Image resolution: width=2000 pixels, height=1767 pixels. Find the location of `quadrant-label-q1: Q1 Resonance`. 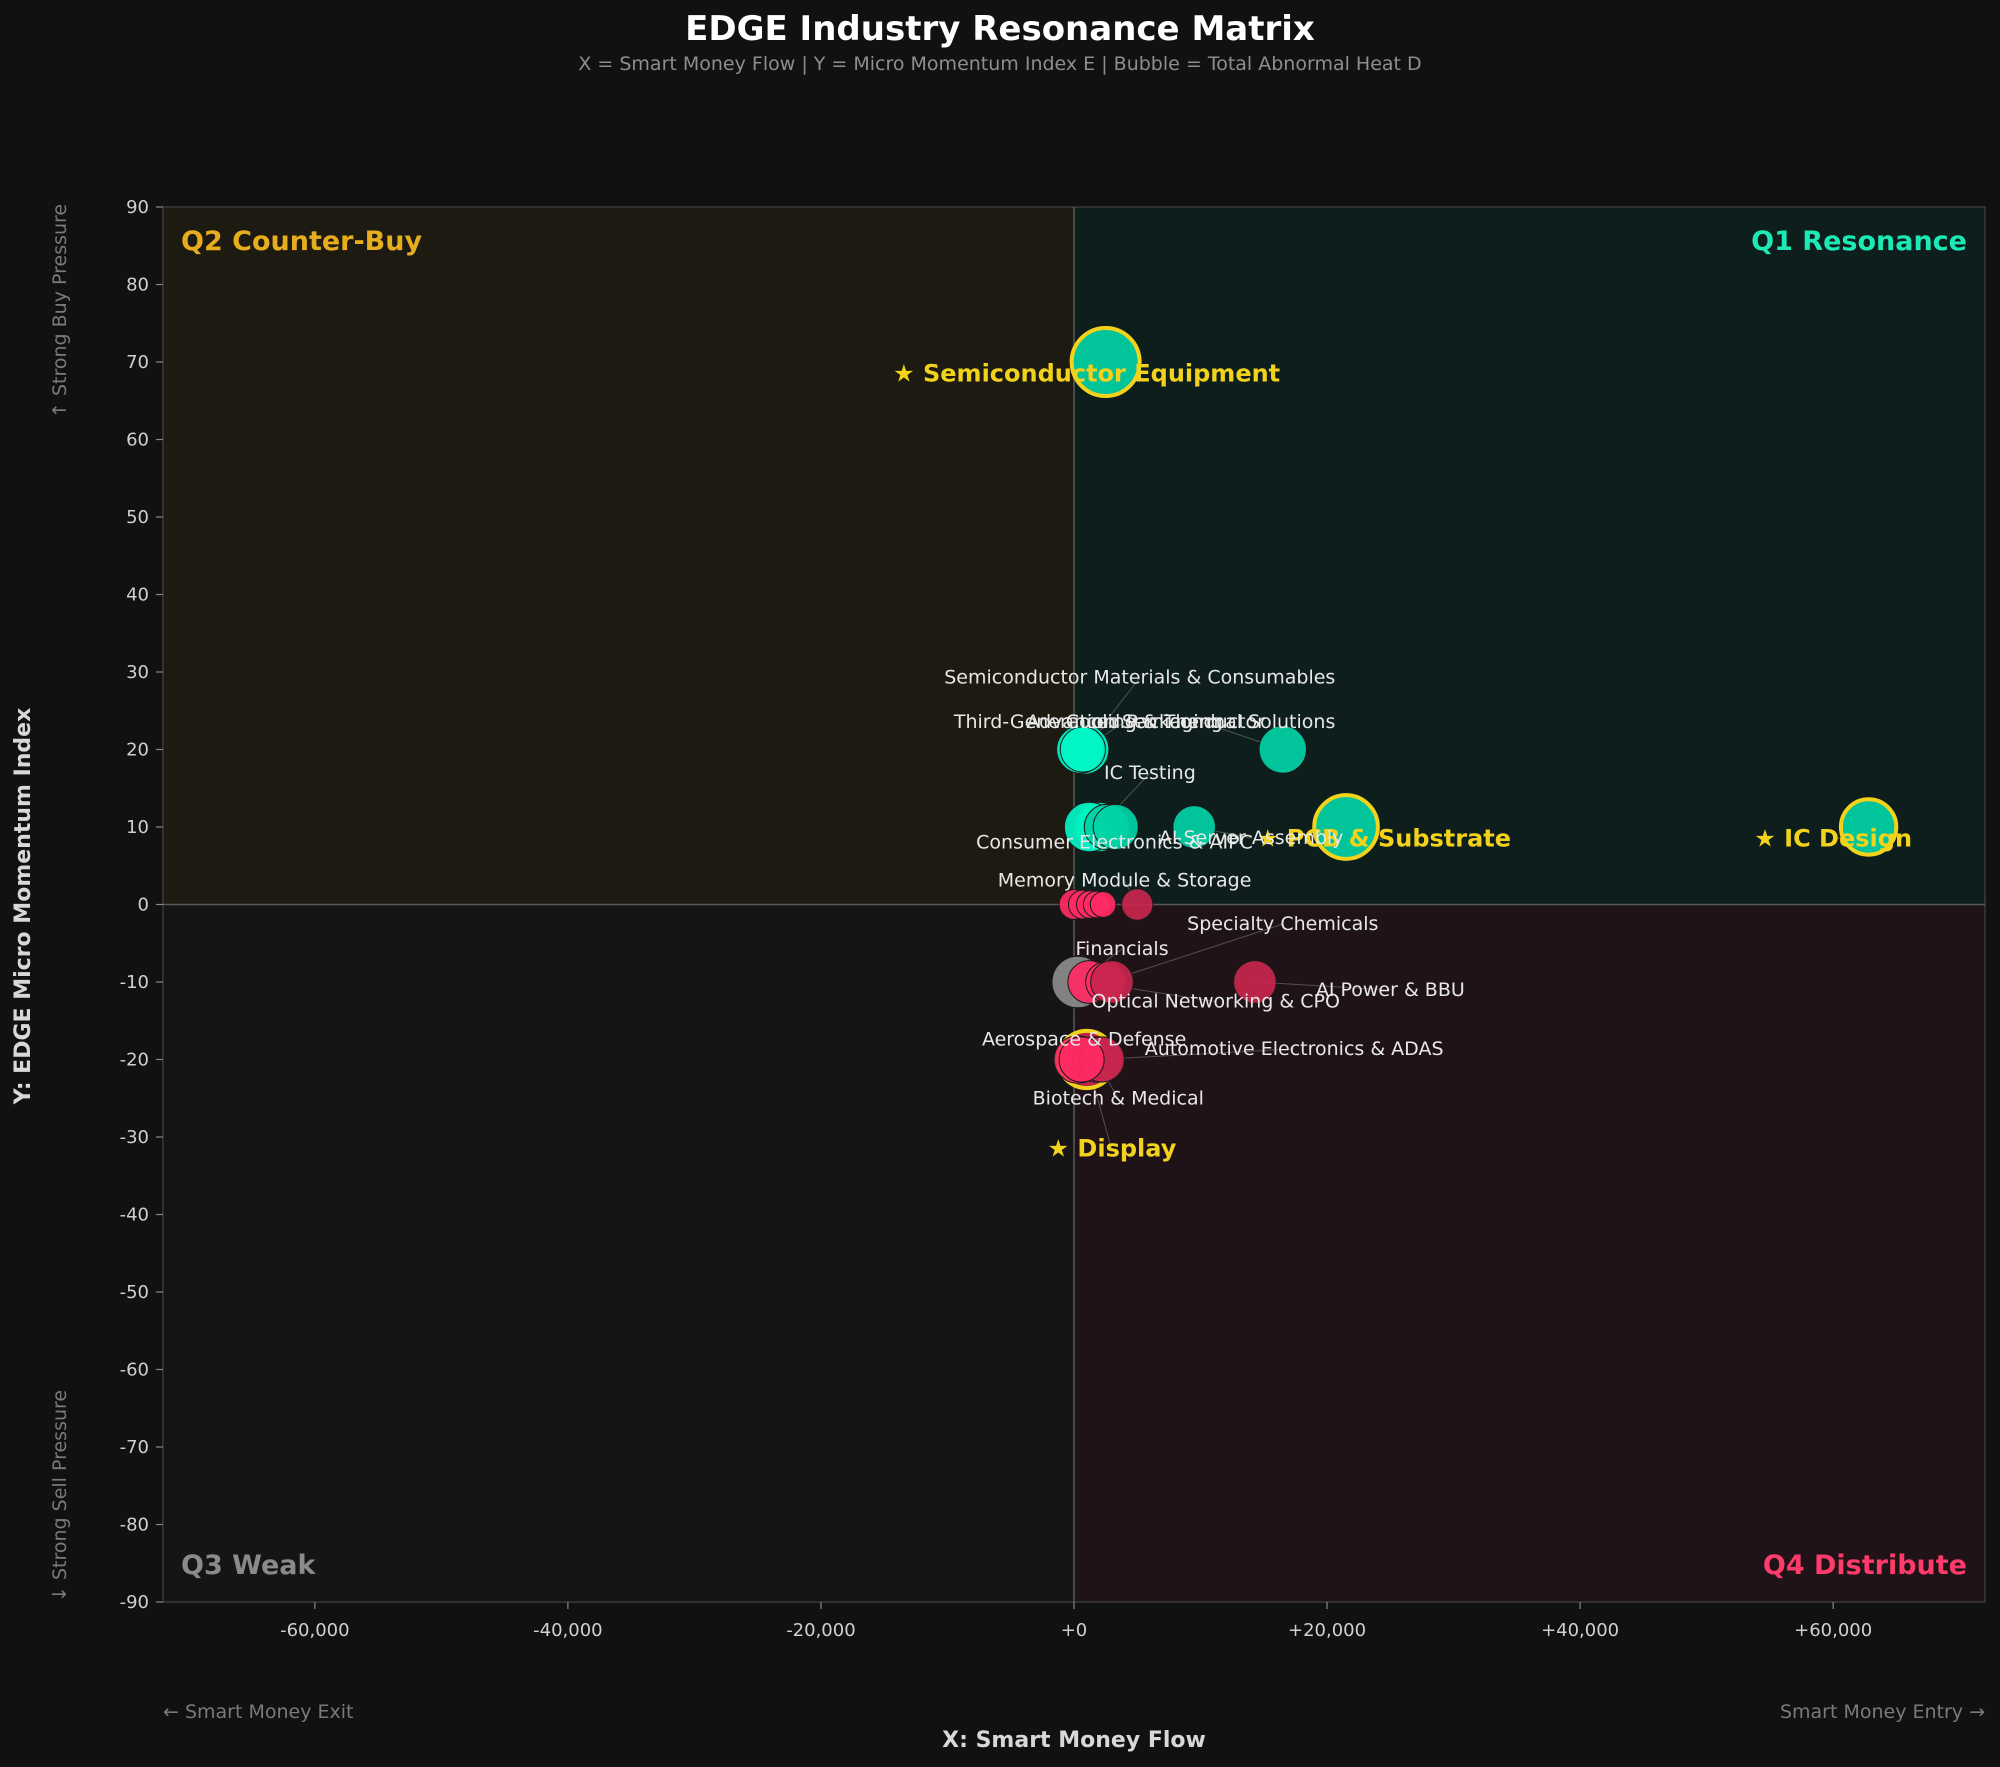

quadrant-label-q1: Q1 Resonance is located at coordinates (1859, 241).